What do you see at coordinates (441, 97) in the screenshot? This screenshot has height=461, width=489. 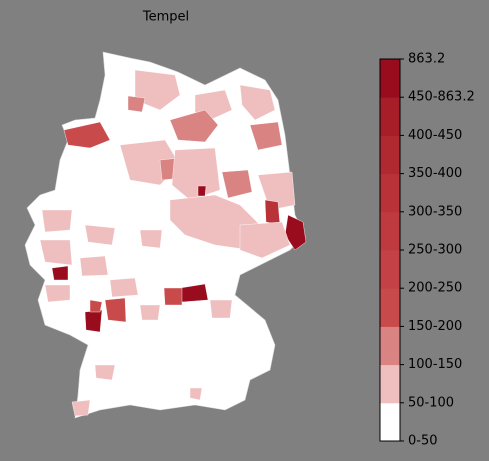 I see `colorbar-label: 450-863.2` at bounding box center [441, 97].